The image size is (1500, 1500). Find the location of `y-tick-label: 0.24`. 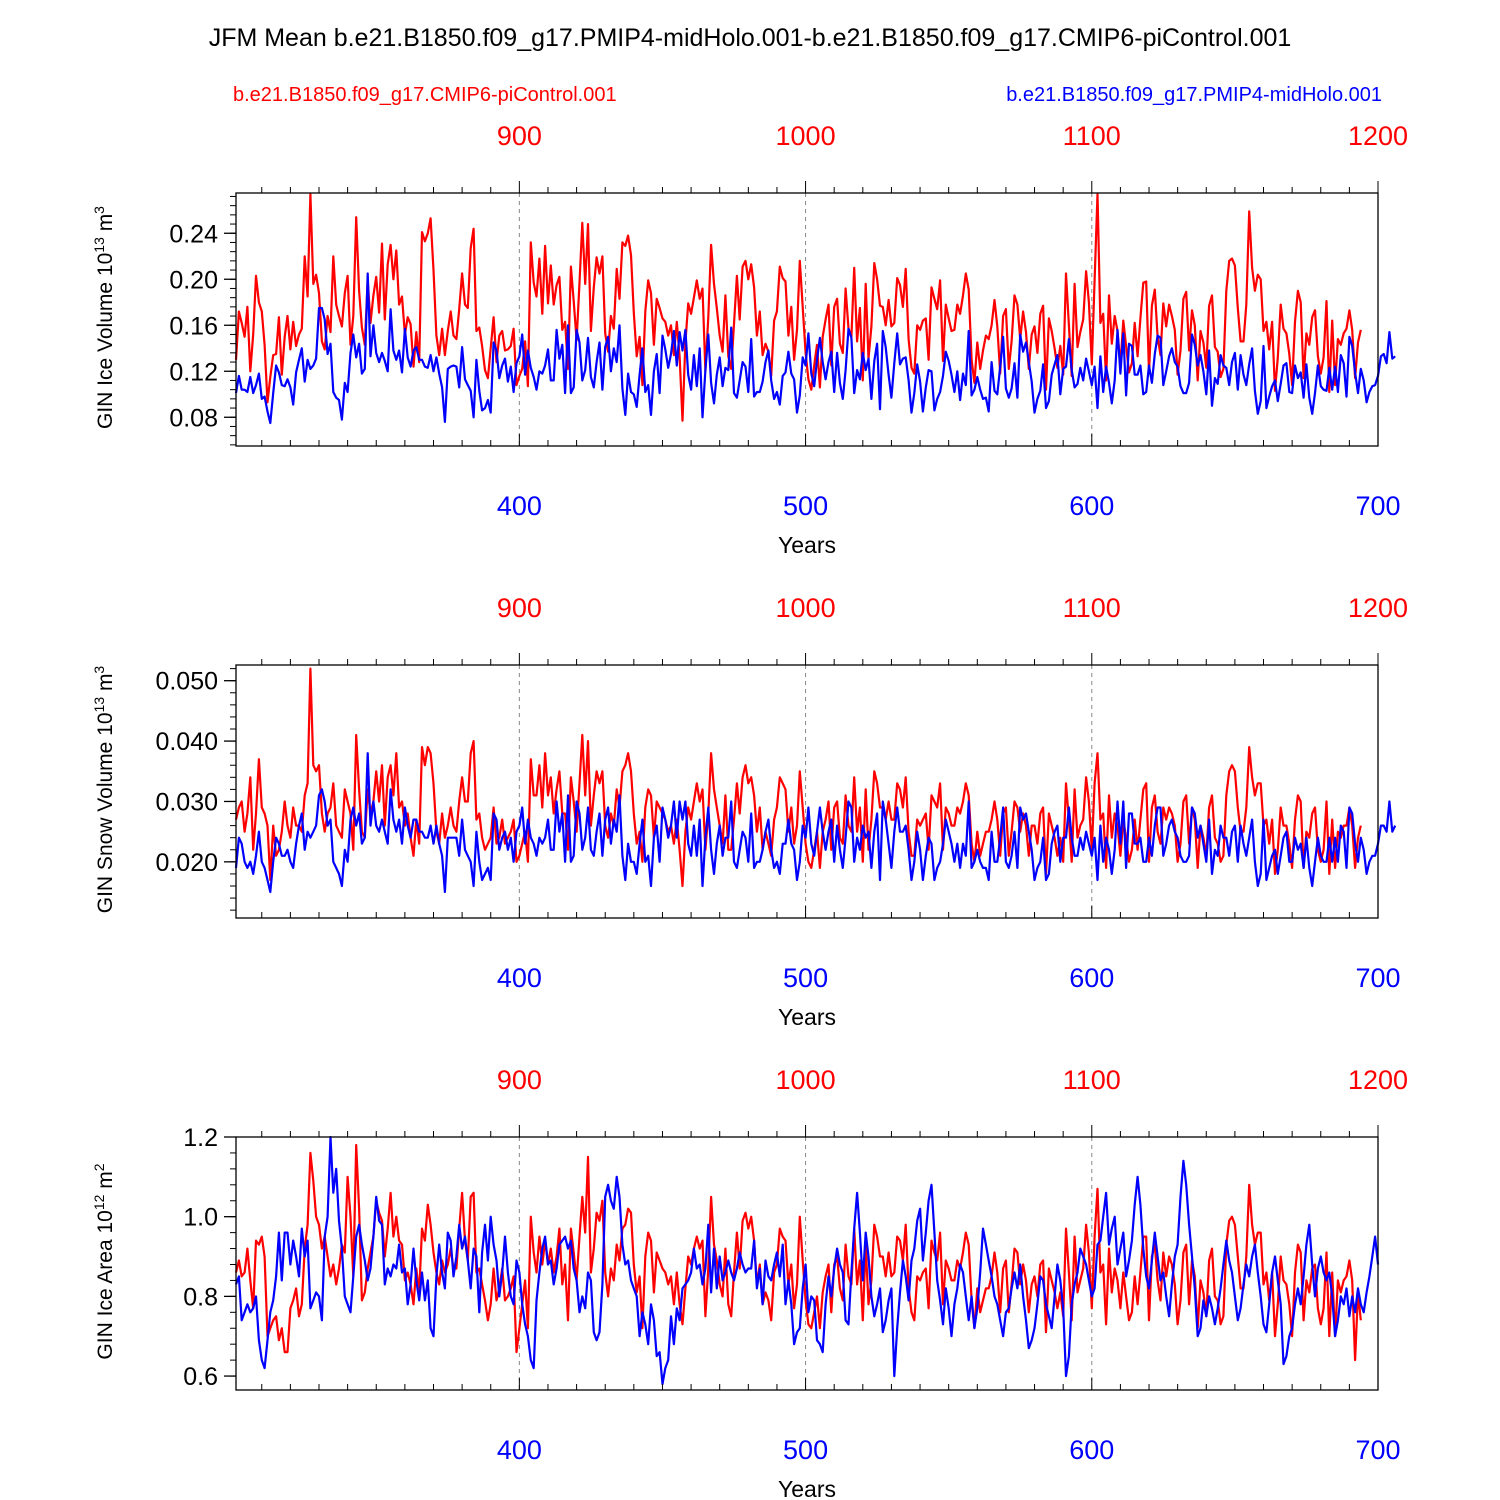

y-tick-label: 0.24 is located at coordinates (193, 234).